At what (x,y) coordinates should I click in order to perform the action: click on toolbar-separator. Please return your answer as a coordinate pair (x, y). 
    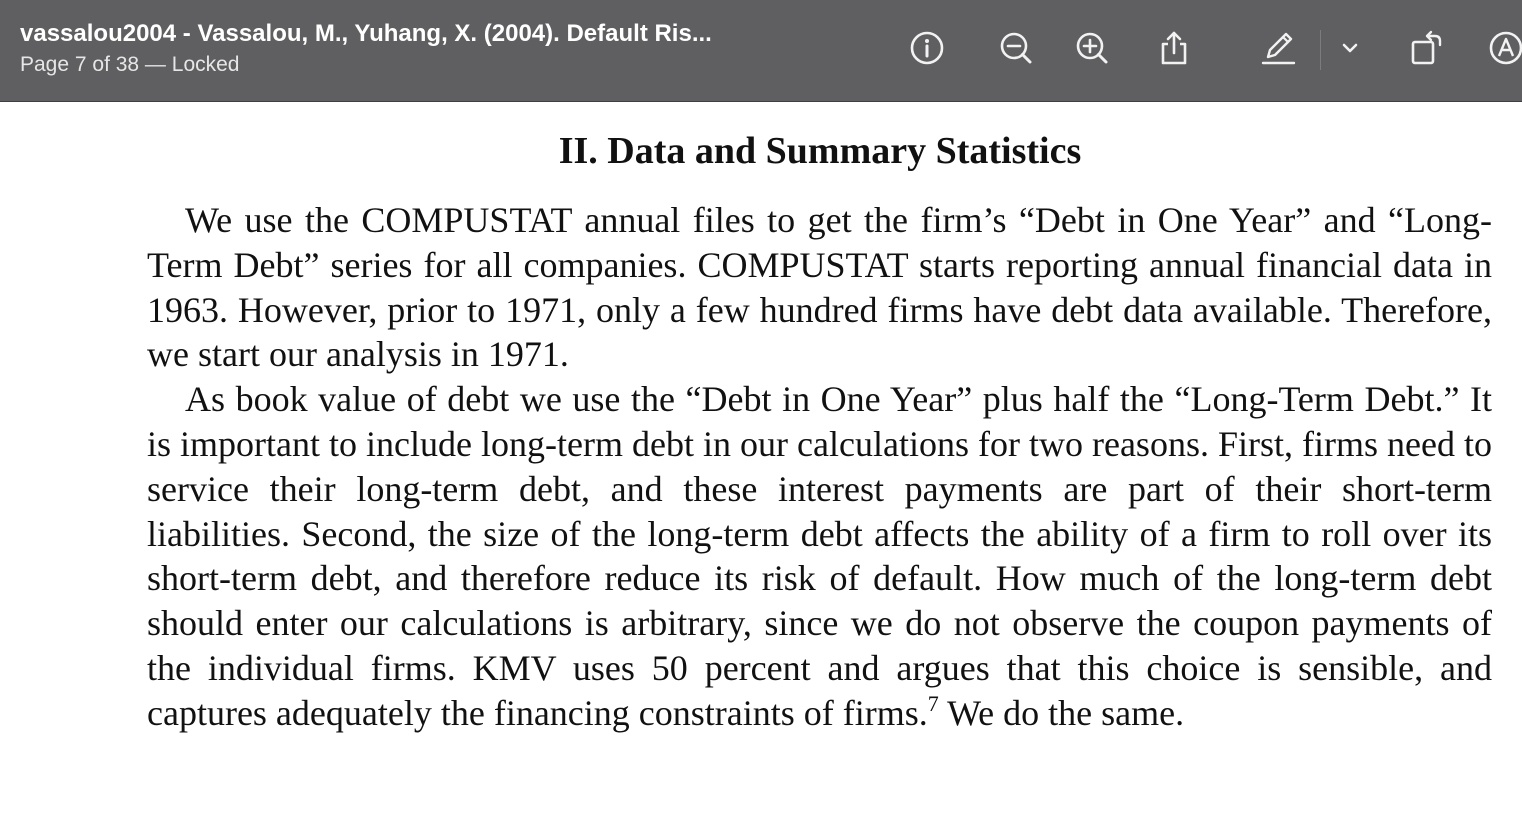
    Looking at the image, I should click on (1320, 50).